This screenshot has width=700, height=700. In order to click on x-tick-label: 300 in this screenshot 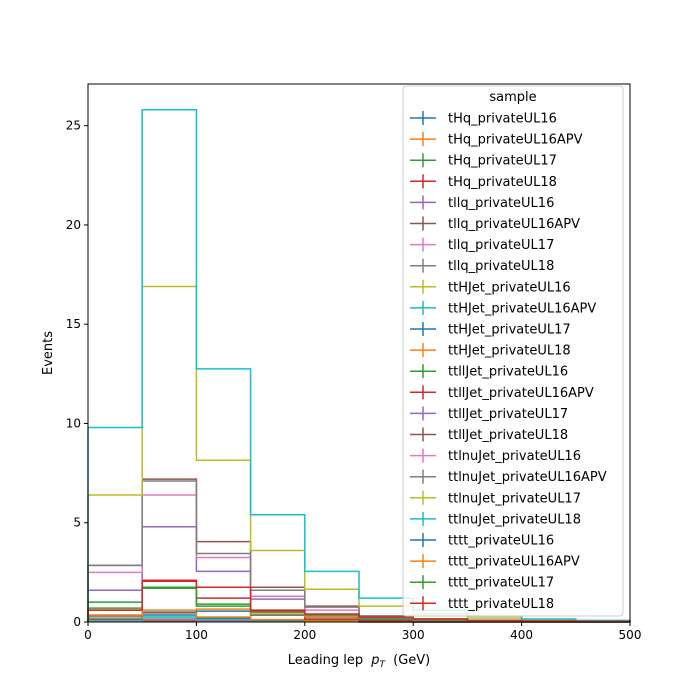, I will do `click(413, 635)`.